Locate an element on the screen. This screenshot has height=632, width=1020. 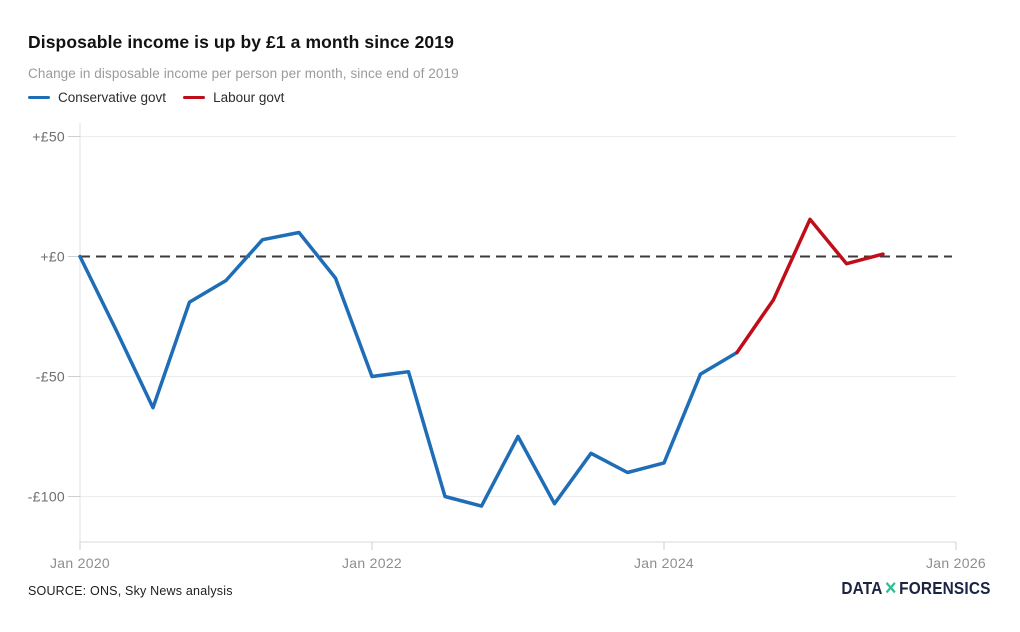
logo-x-icon: ✕ is located at coordinates (891, 588).